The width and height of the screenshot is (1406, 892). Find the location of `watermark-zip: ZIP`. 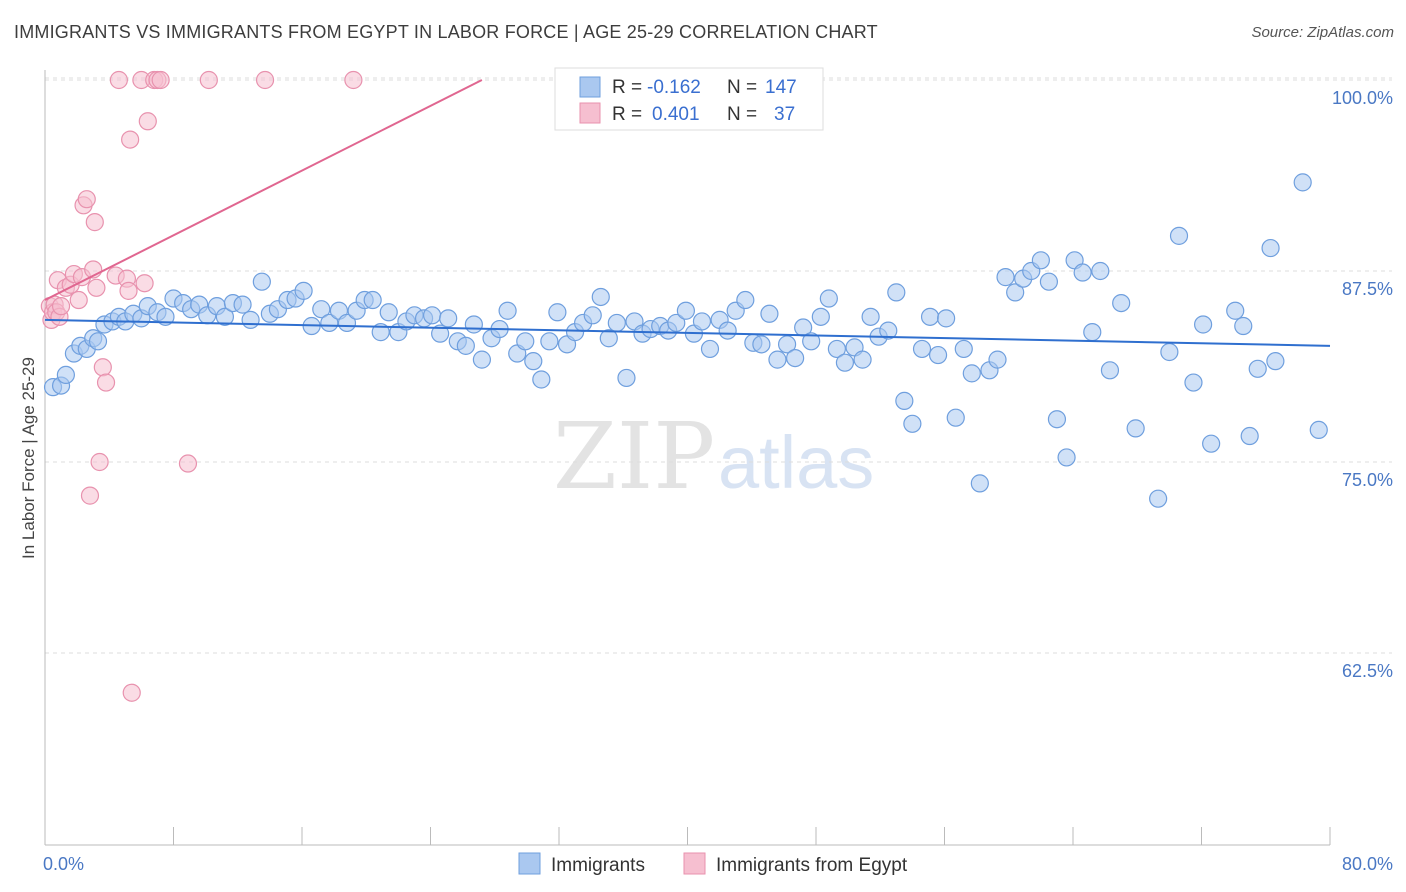

watermark-zip: ZIP is located at coordinates (634, 456).